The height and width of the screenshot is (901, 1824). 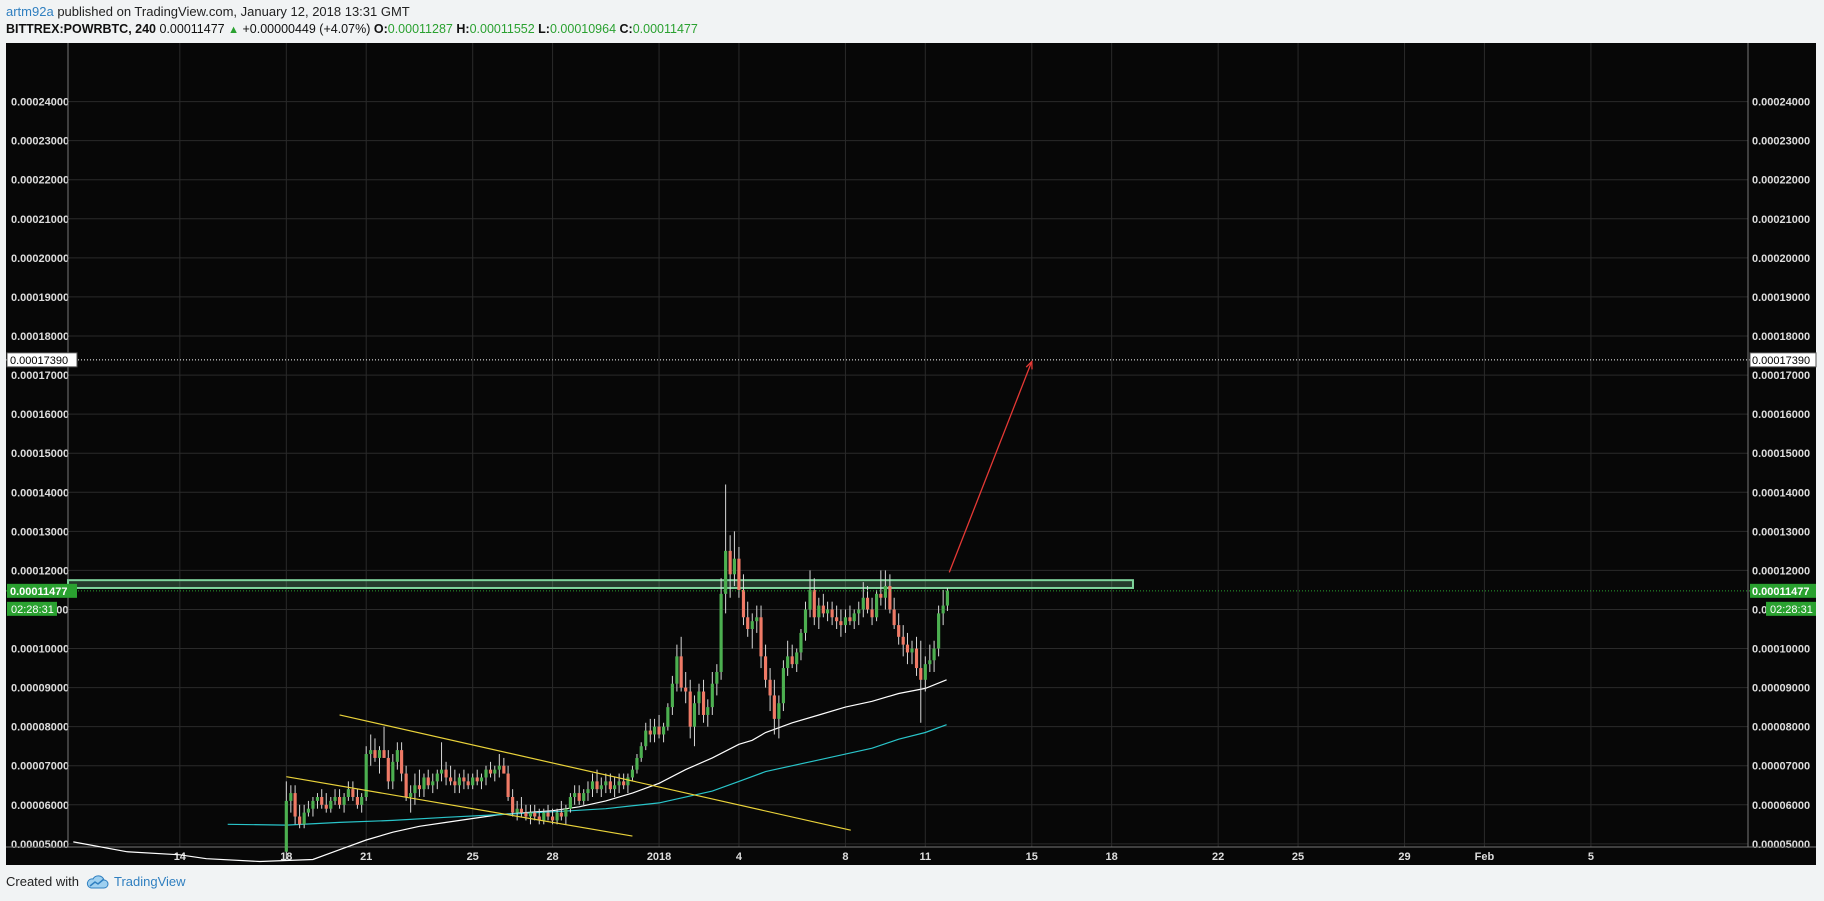 I want to click on x-axis-label: 2018, so click(x=659, y=857).